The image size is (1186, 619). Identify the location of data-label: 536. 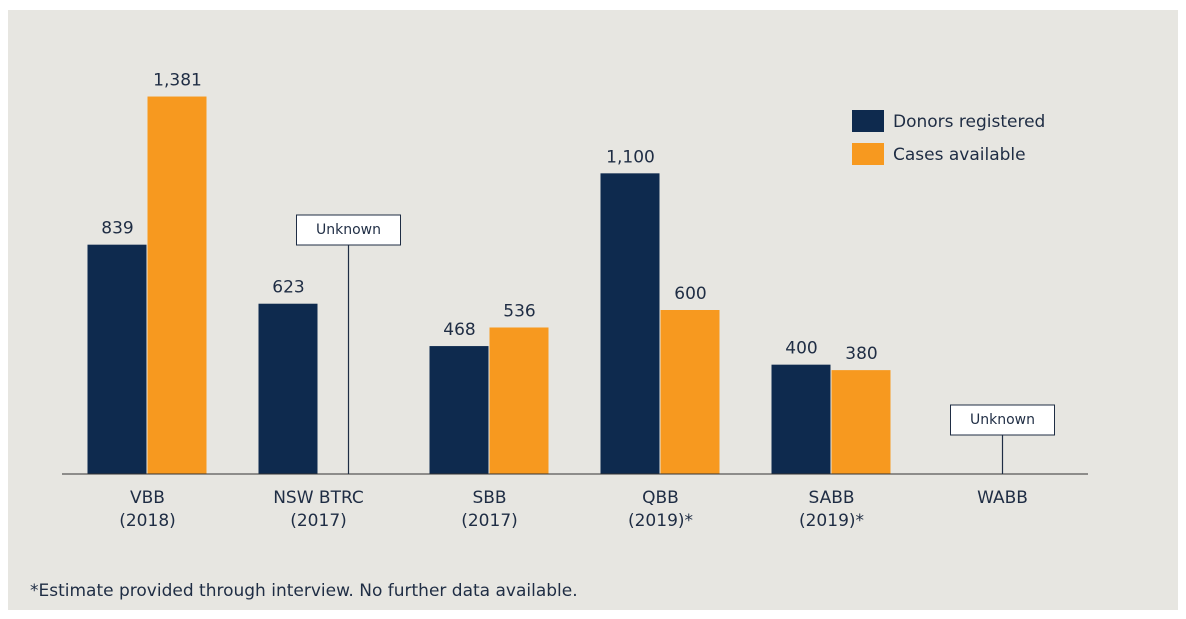
(519, 311).